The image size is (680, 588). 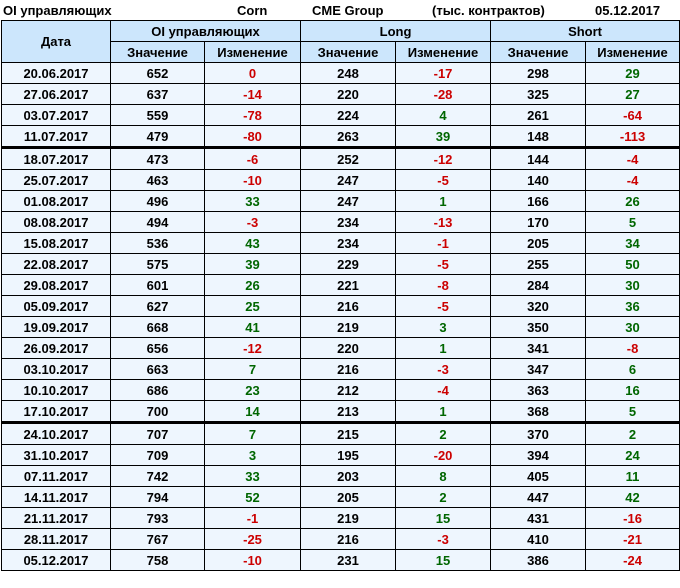 I want to click on exchange-label: CME Group, so click(x=348, y=10).